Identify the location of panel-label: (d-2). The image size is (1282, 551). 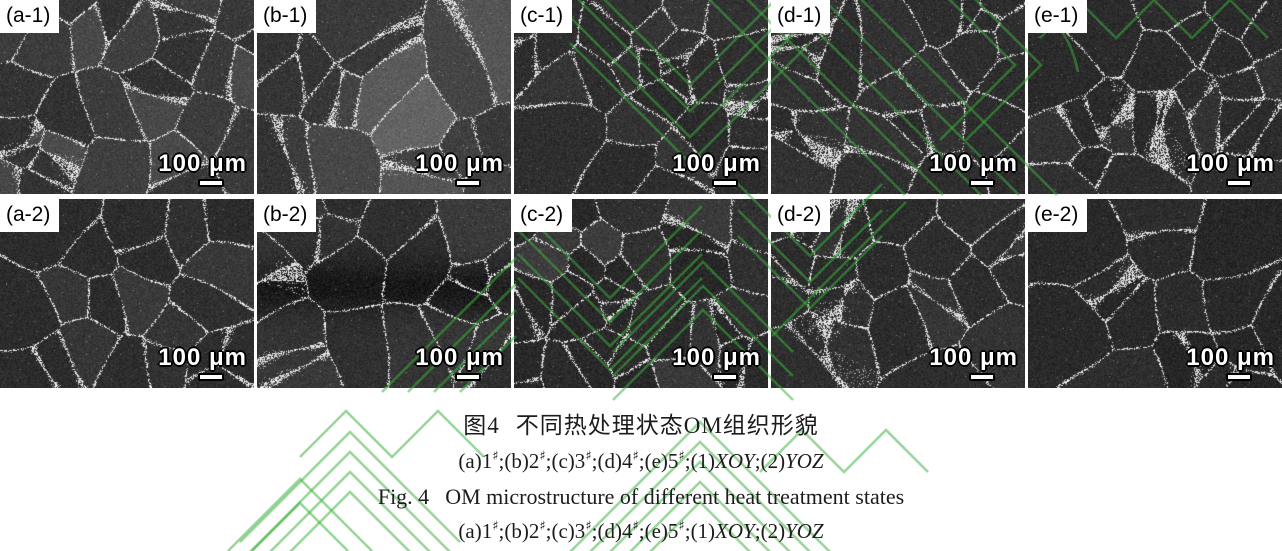
(801, 216).